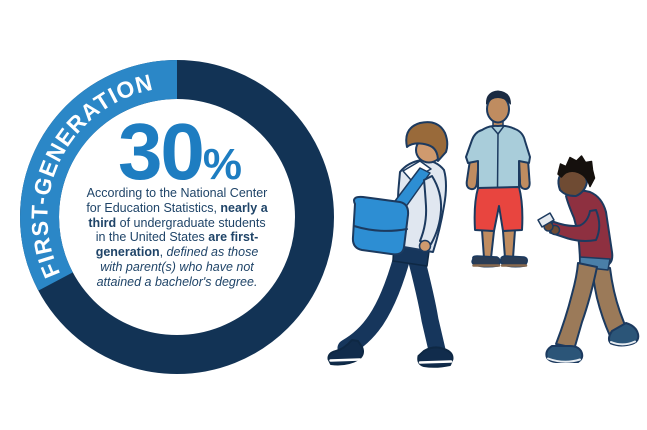 This screenshot has width=647, height=430. I want to click on stat-value: 30, so click(161, 151).